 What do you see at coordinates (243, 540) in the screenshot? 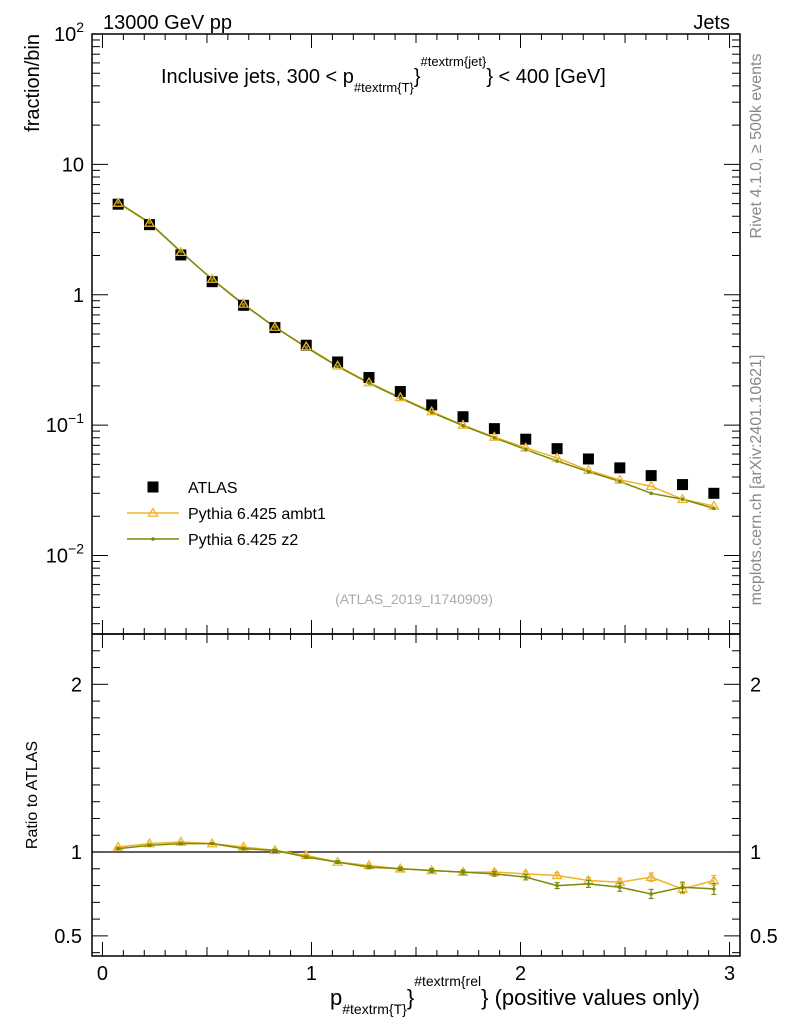
I see `legend-label: Pythia 6.425 z2` at bounding box center [243, 540].